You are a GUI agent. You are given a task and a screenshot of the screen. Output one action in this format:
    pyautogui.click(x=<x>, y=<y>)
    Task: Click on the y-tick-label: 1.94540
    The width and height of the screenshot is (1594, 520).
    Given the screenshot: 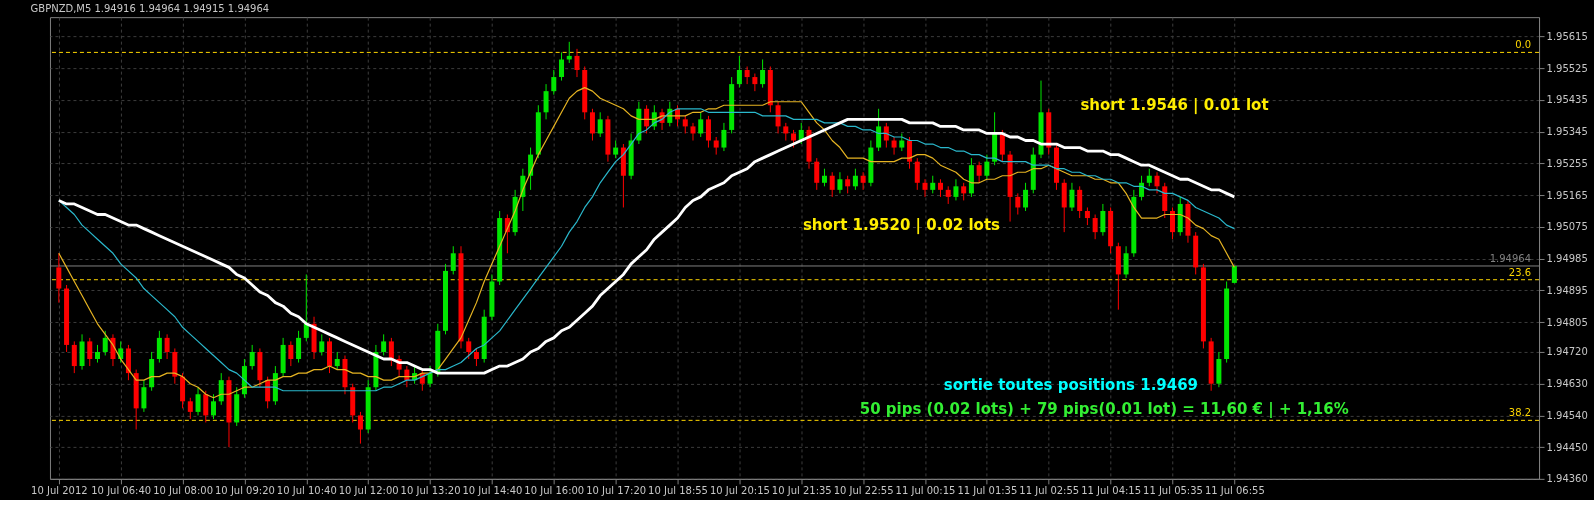 What is the action you would take?
    pyautogui.click(x=1567, y=415)
    